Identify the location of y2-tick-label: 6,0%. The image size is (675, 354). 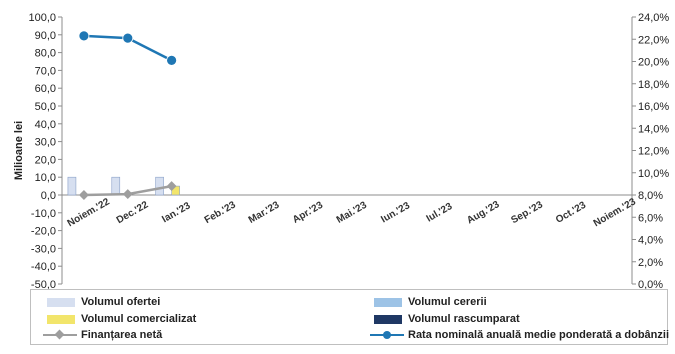
(650, 218).